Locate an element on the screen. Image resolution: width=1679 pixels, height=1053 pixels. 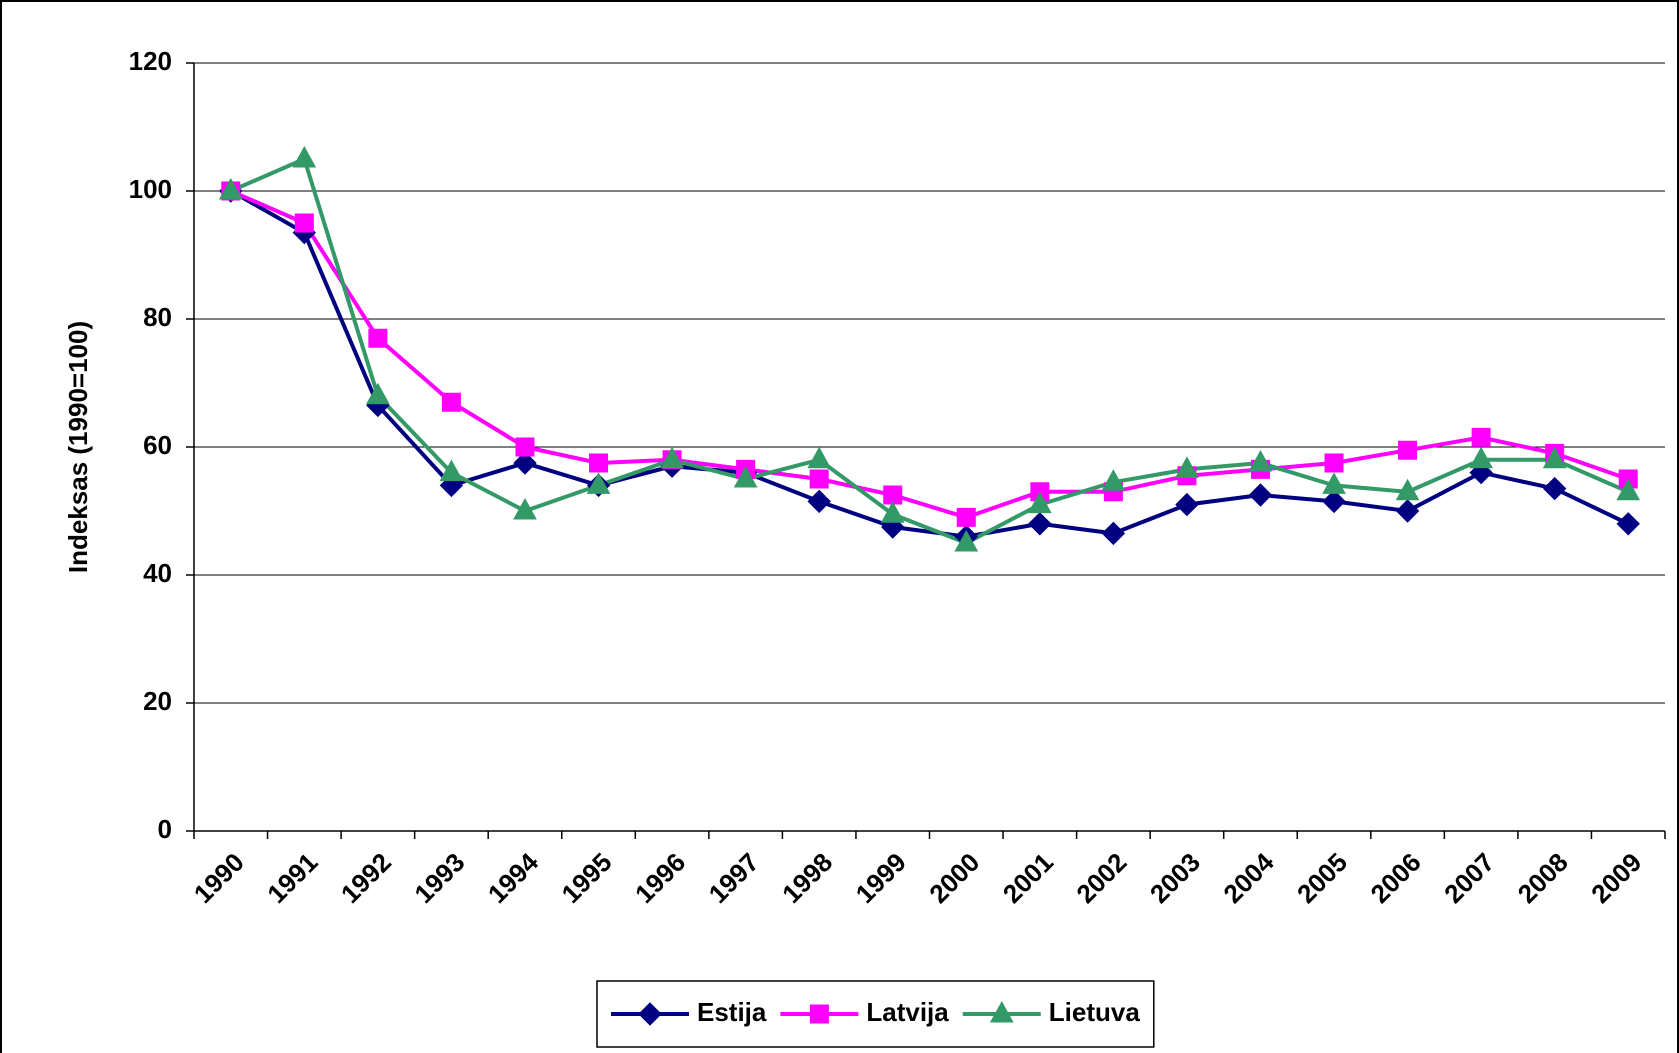
x-tick-label: 2007 is located at coordinates (1469, 878).